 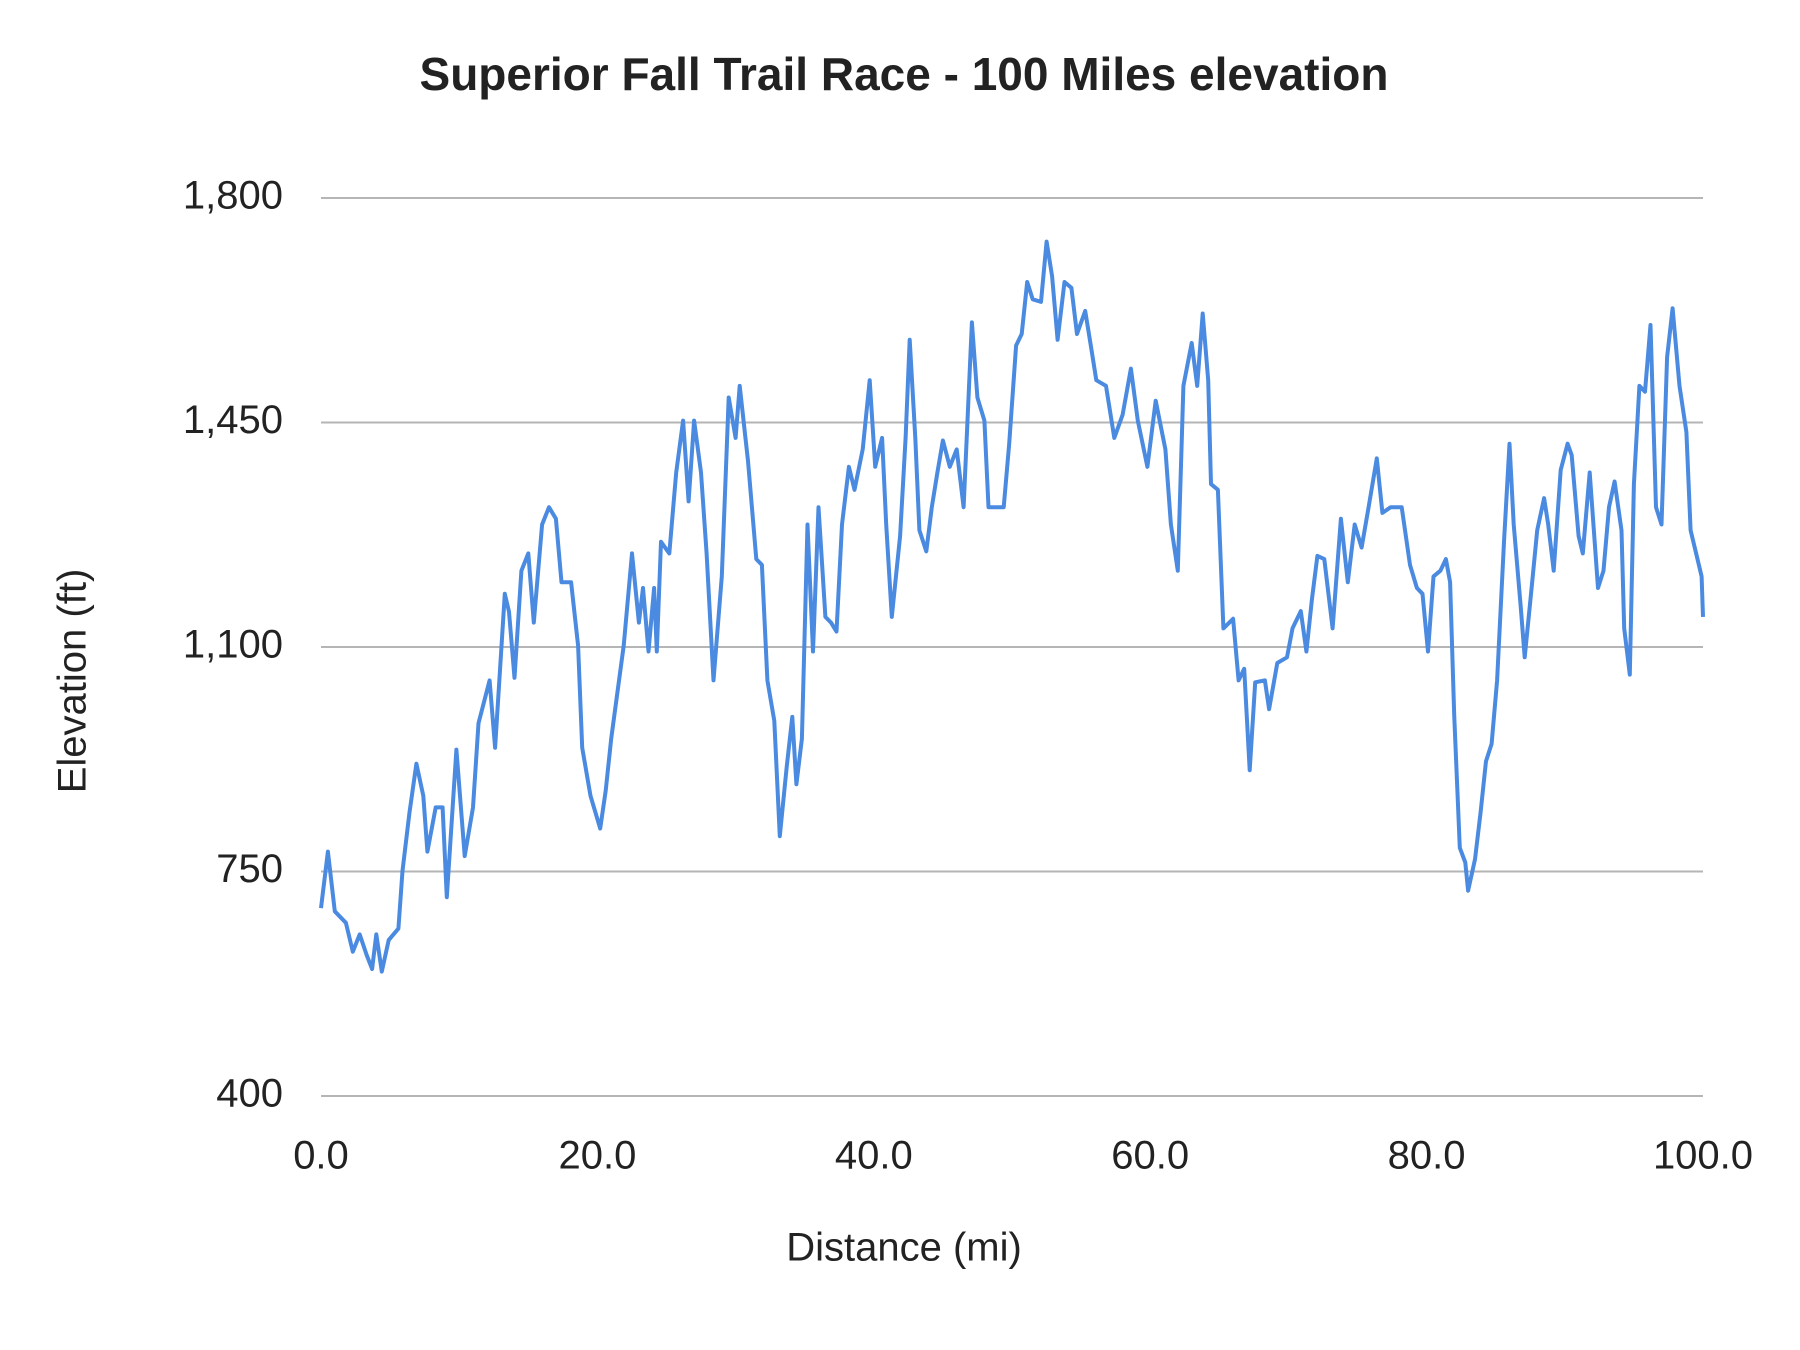 What do you see at coordinates (233, 645) in the screenshot?
I see `y-tick-label: 1,100` at bounding box center [233, 645].